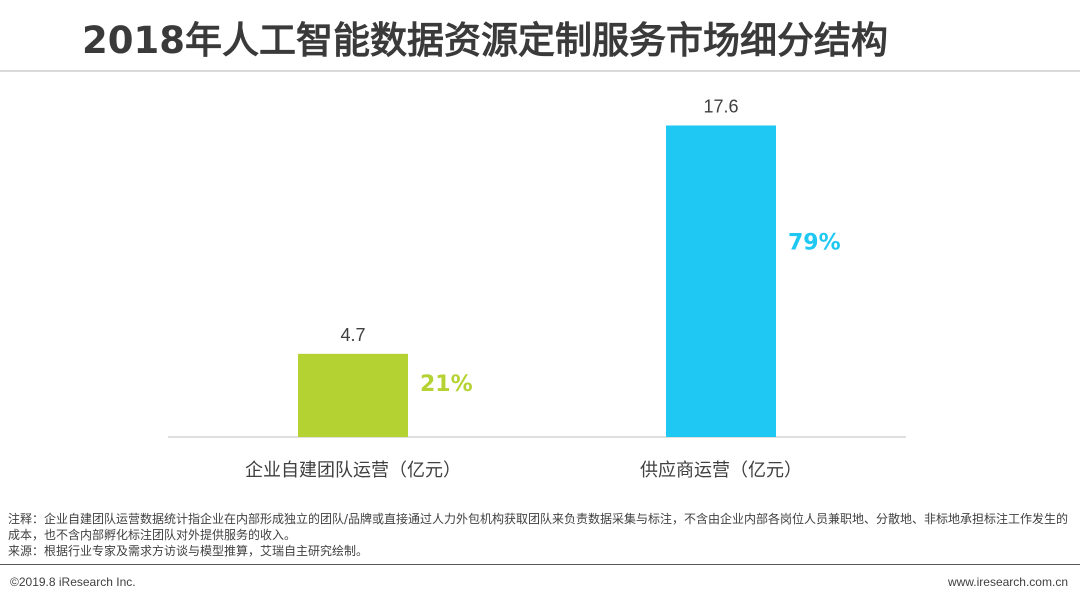 This screenshot has width=1080, height=598. Describe the element at coordinates (485, 40) in the screenshot. I see `chart-title: 2018年人工智能数据资源定制服务市场细分结构` at that location.